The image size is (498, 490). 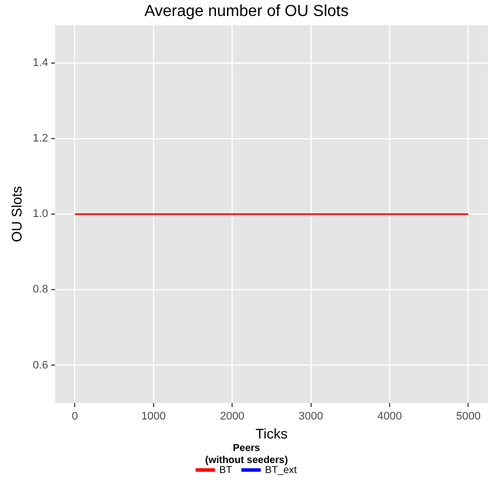 I want to click on y-tick-label: 0.6, so click(x=40, y=365).